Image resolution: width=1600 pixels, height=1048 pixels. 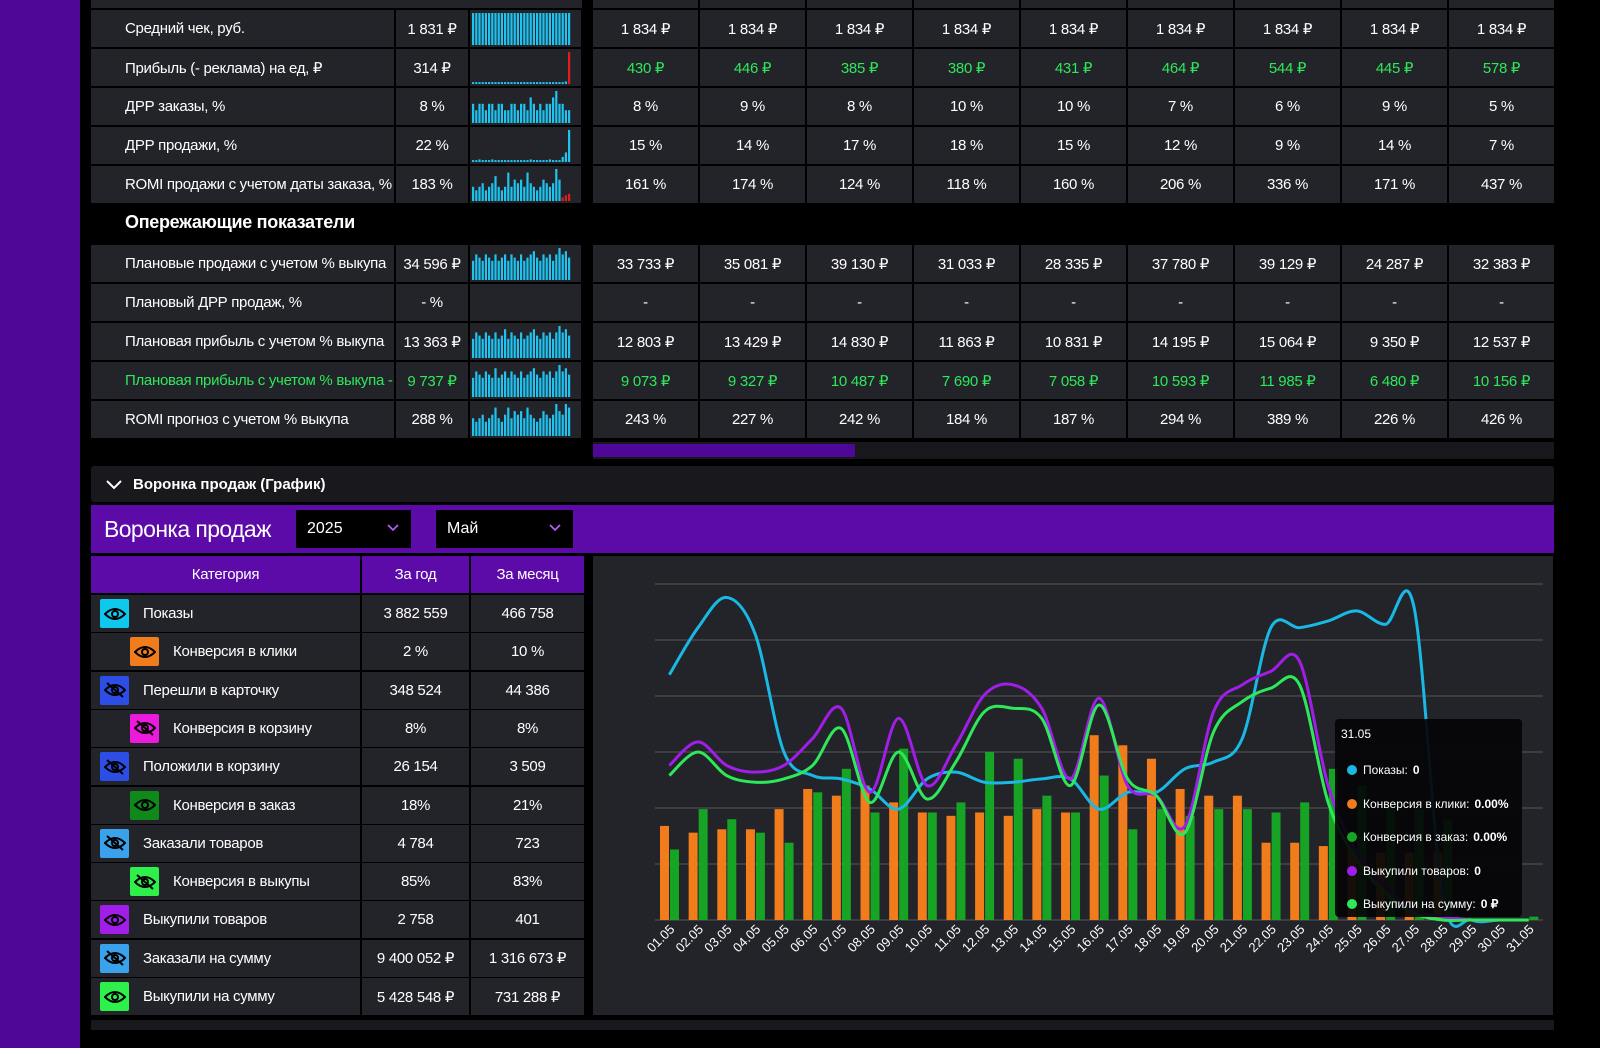 What do you see at coordinates (415, 805) in the screenshot?
I see `funnel-year-value: 18%` at bounding box center [415, 805].